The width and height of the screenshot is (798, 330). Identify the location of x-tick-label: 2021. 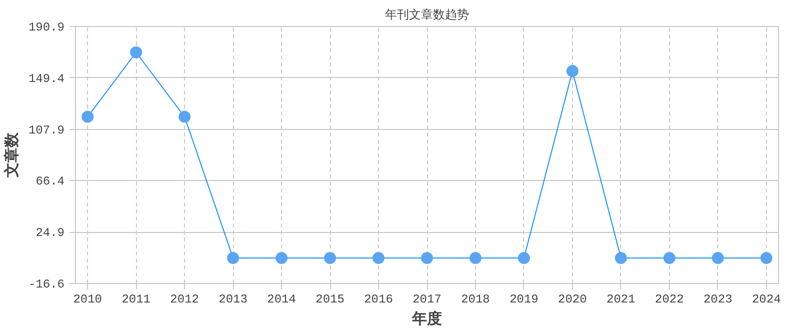
(621, 299).